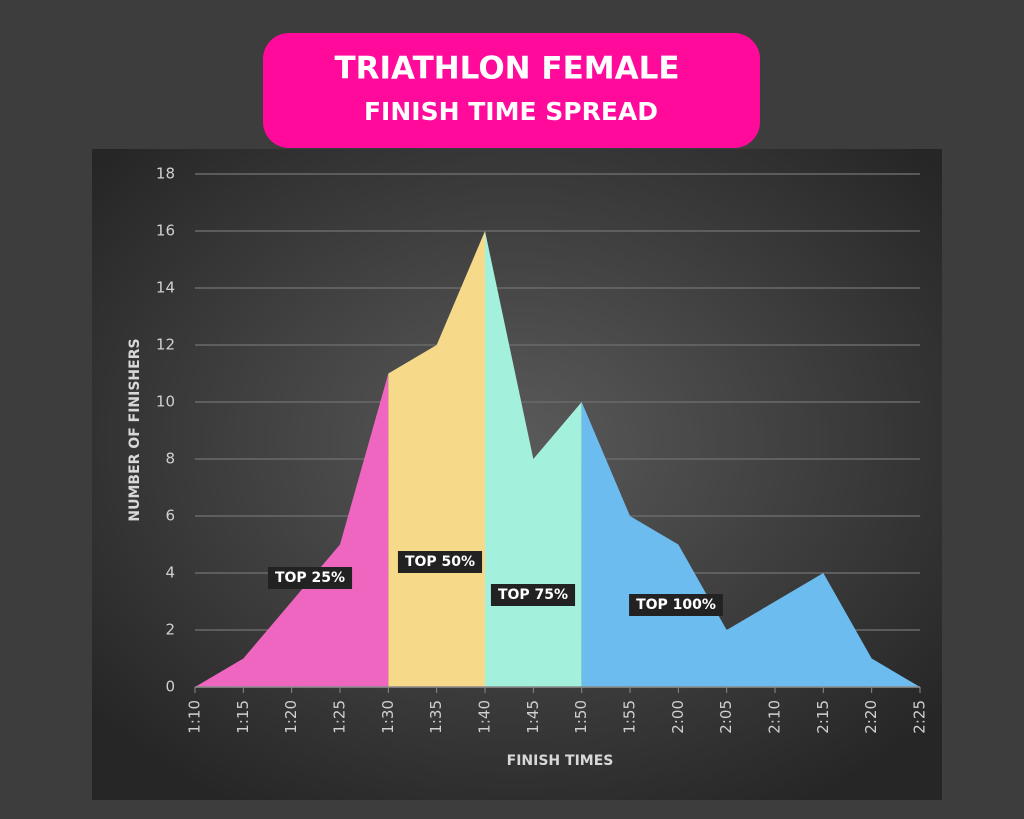 This screenshot has height=819, width=1024. I want to click on y-tick-label: 12, so click(165, 345).